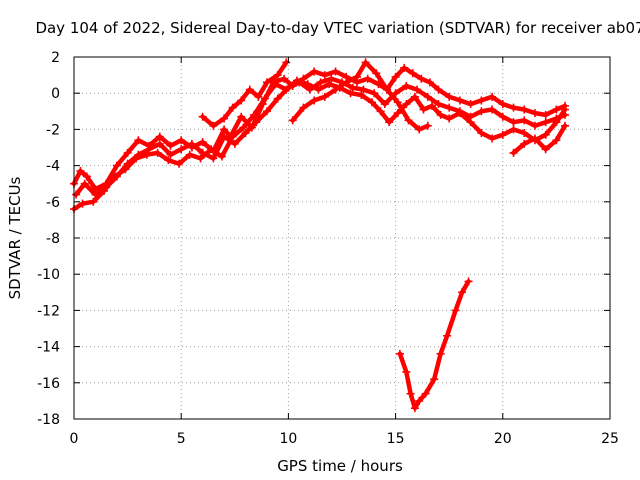 The image size is (640, 480). I want to click on x-tick-label: 20, so click(503, 439).